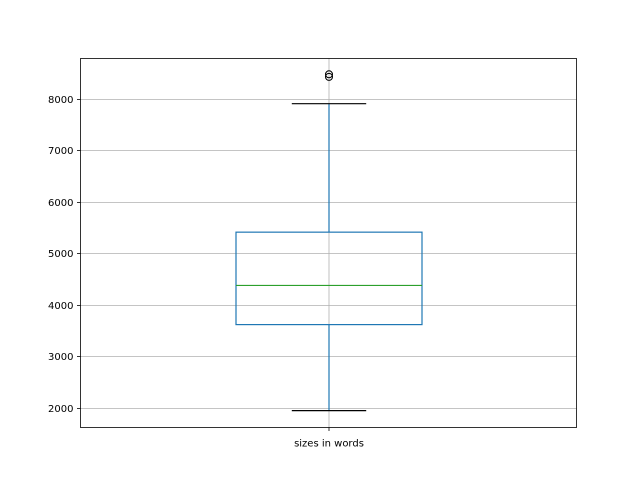  Describe the element at coordinates (329, 278) in the screenshot. I see `iqr-box` at that location.